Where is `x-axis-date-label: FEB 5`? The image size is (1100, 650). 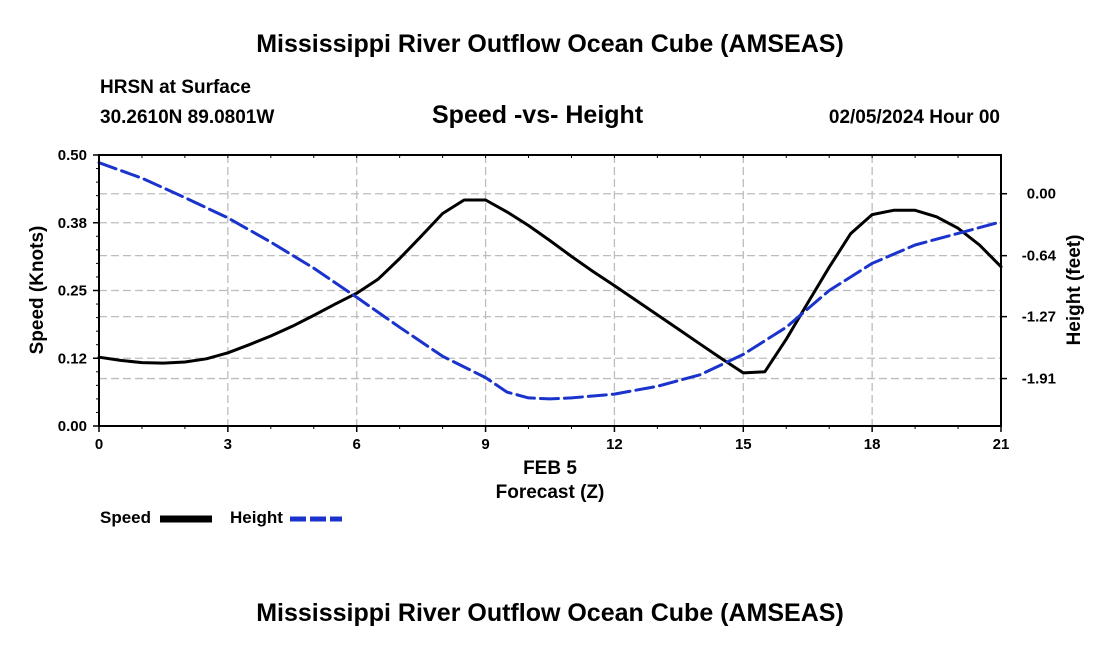
x-axis-date-label: FEB 5 is located at coordinates (550, 468).